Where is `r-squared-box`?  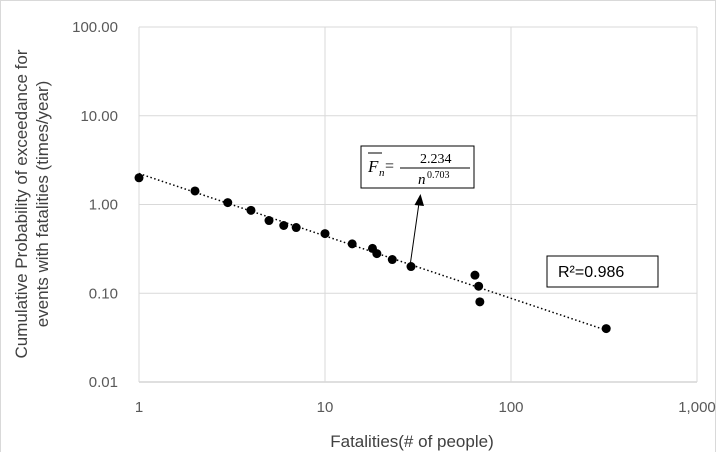 r-squared-box is located at coordinates (602, 271).